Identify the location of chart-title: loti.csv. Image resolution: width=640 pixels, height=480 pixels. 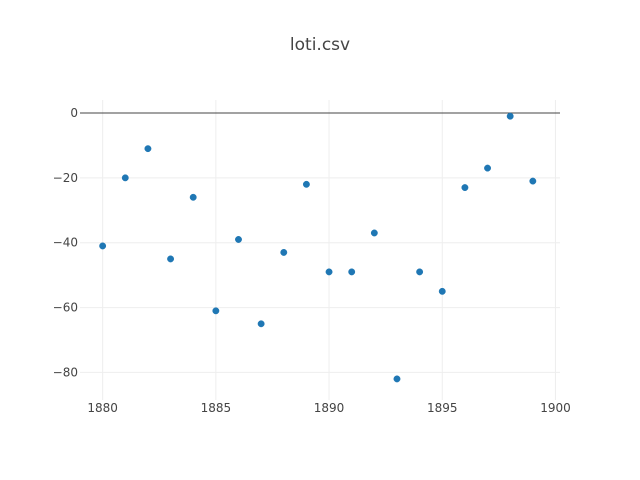
(320, 45).